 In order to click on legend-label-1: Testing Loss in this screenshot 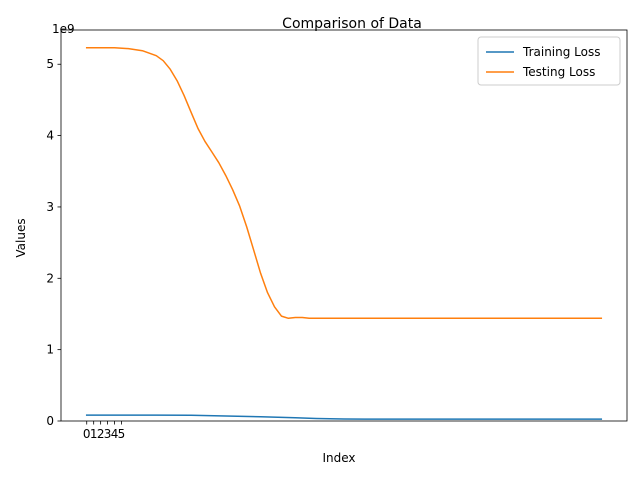, I will do `click(558, 72)`.